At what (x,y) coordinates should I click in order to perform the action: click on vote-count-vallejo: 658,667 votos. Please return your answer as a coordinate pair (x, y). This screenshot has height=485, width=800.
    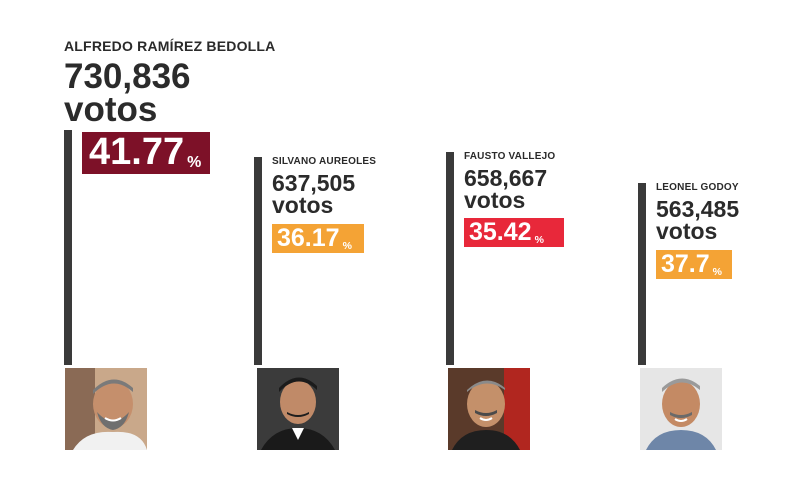
    Looking at the image, I should click on (506, 189).